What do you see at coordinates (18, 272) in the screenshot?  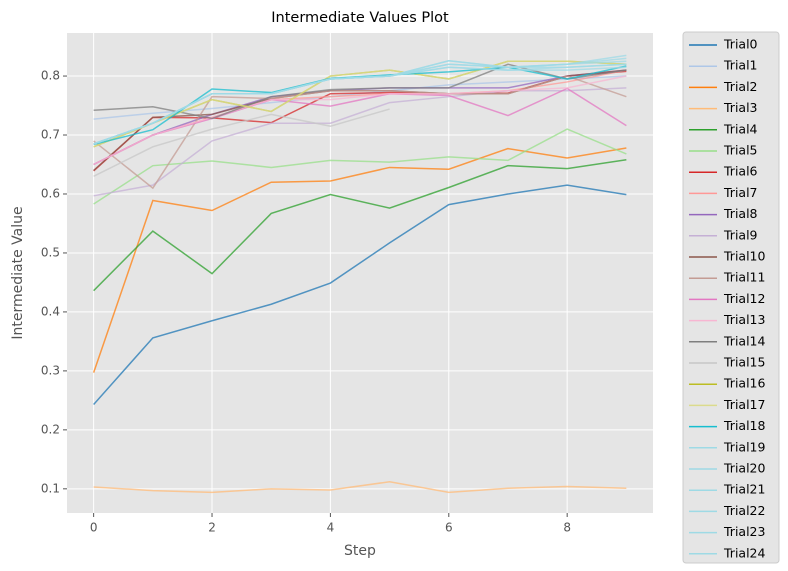 I see `y-axis-label: Intermediate Value` at bounding box center [18, 272].